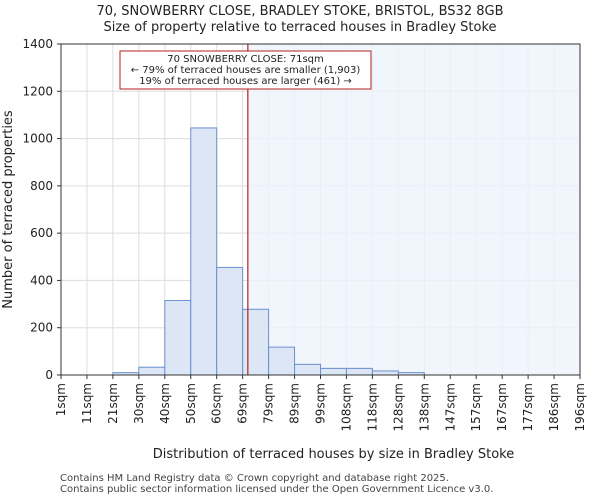 The width and height of the screenshot is (600, 500). I want to click on x-tick-label: 11sqm, so click(87, 403).